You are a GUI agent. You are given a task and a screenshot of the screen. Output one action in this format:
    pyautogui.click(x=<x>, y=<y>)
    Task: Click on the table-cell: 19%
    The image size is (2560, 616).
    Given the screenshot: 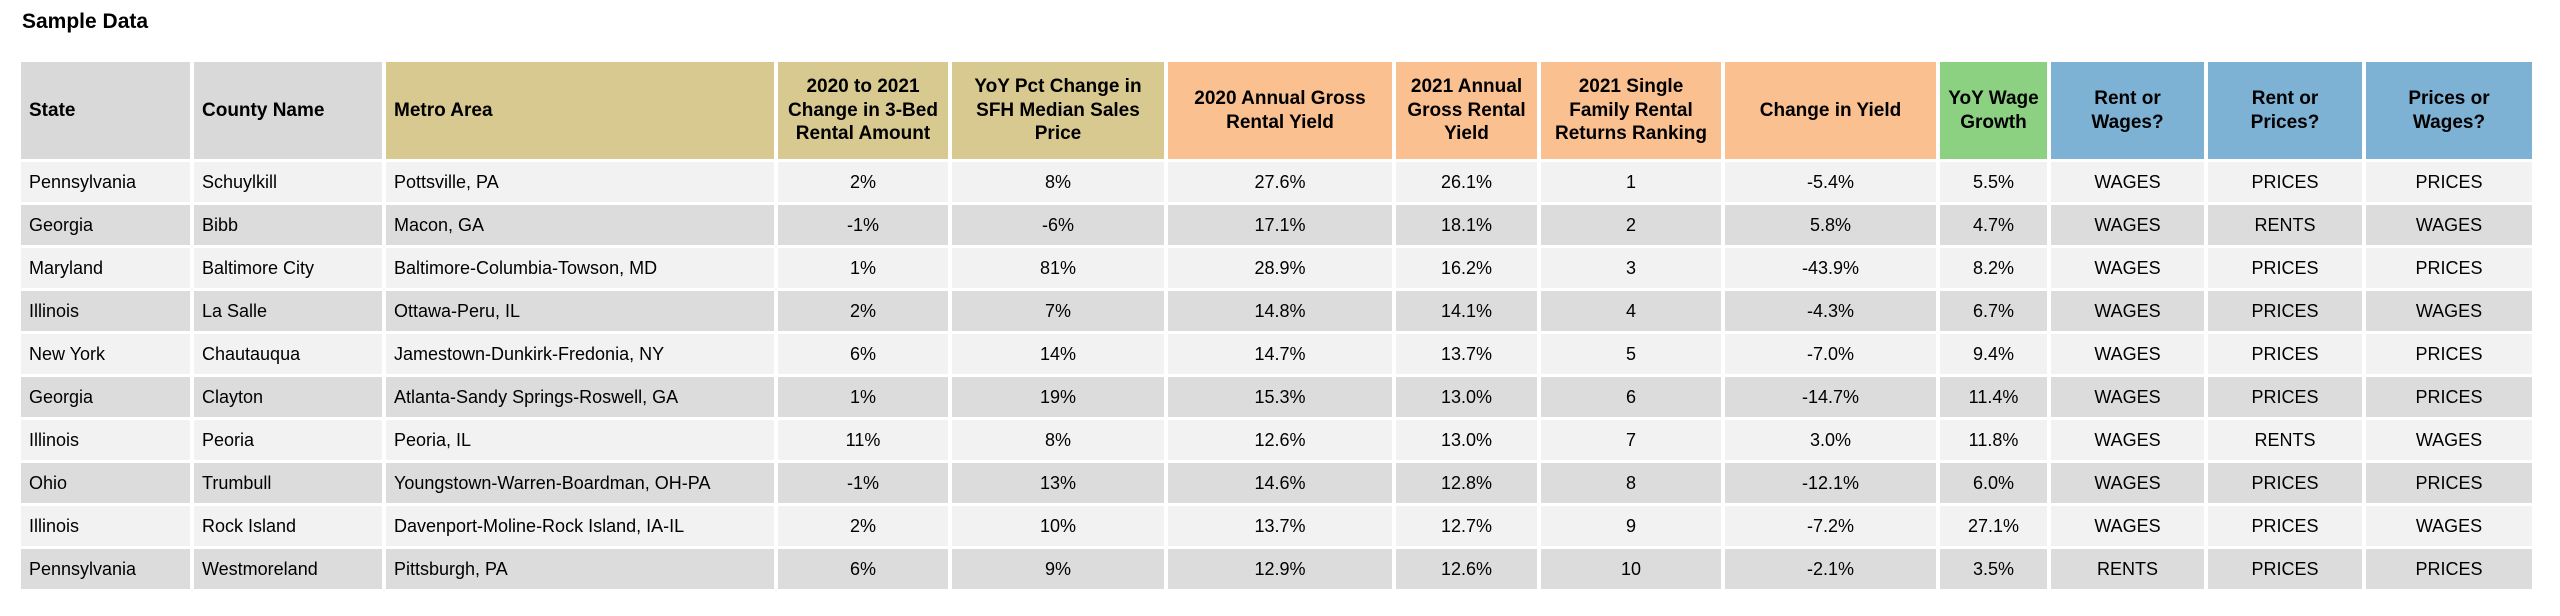 What is the action you would take?
    pyautogui.click(x=1058, y=397)
    